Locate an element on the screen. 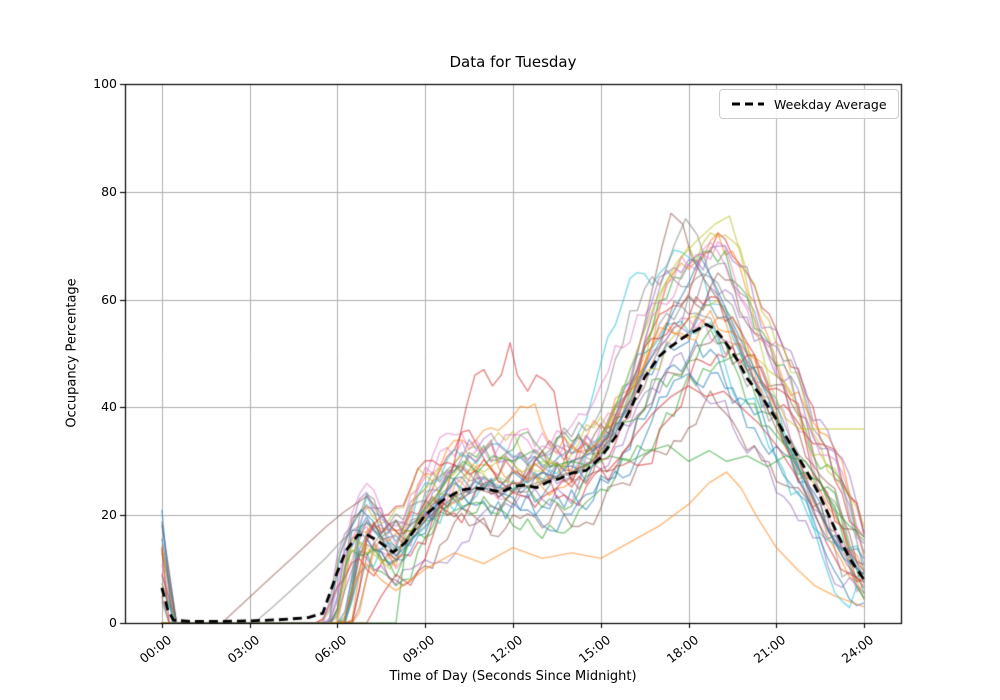  legend: Weekday Average is located at coordinates (809, 104).